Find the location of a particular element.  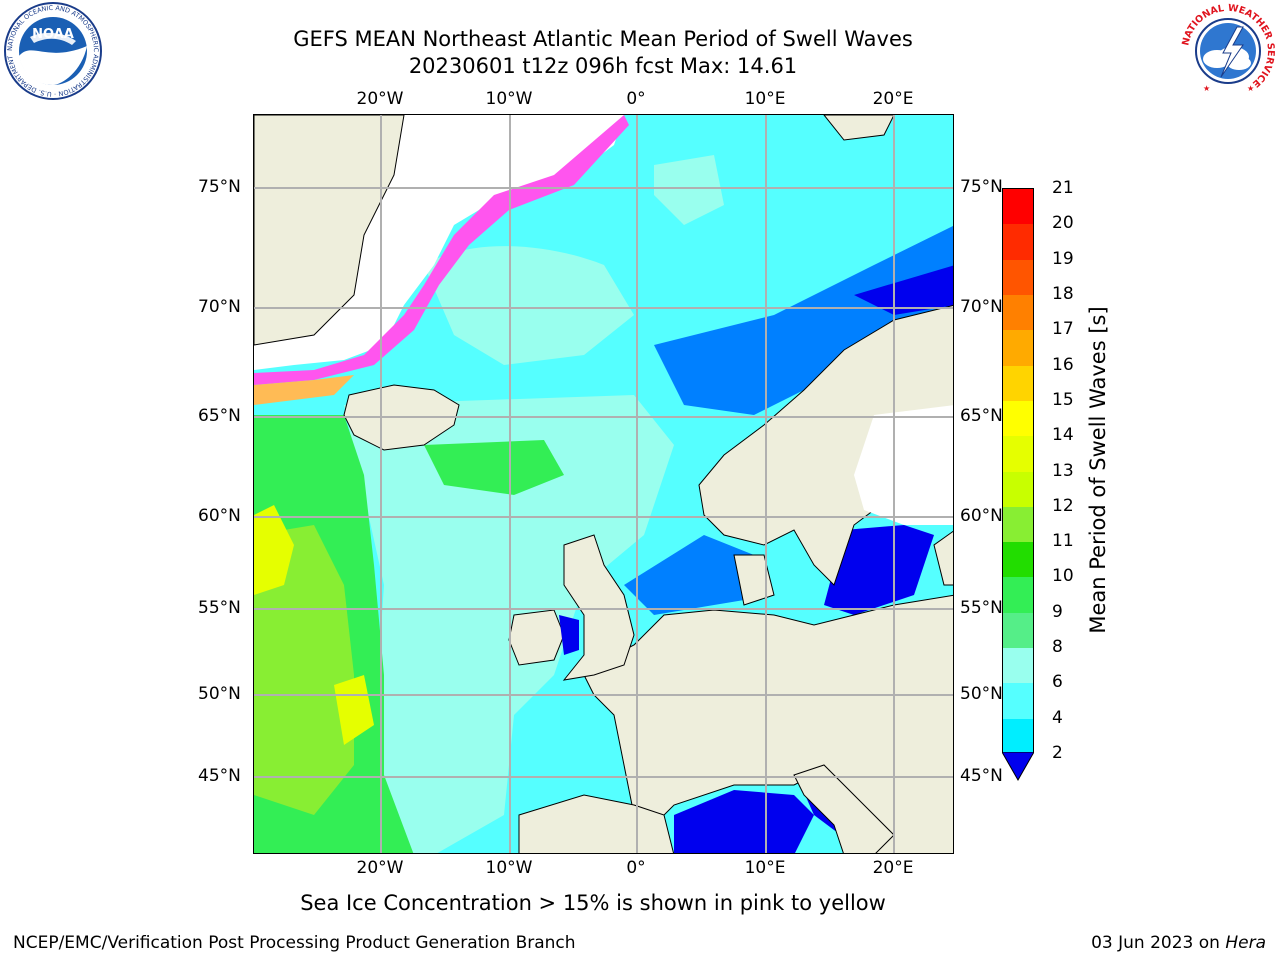

iberia-land is located at coordinates (596, 823).